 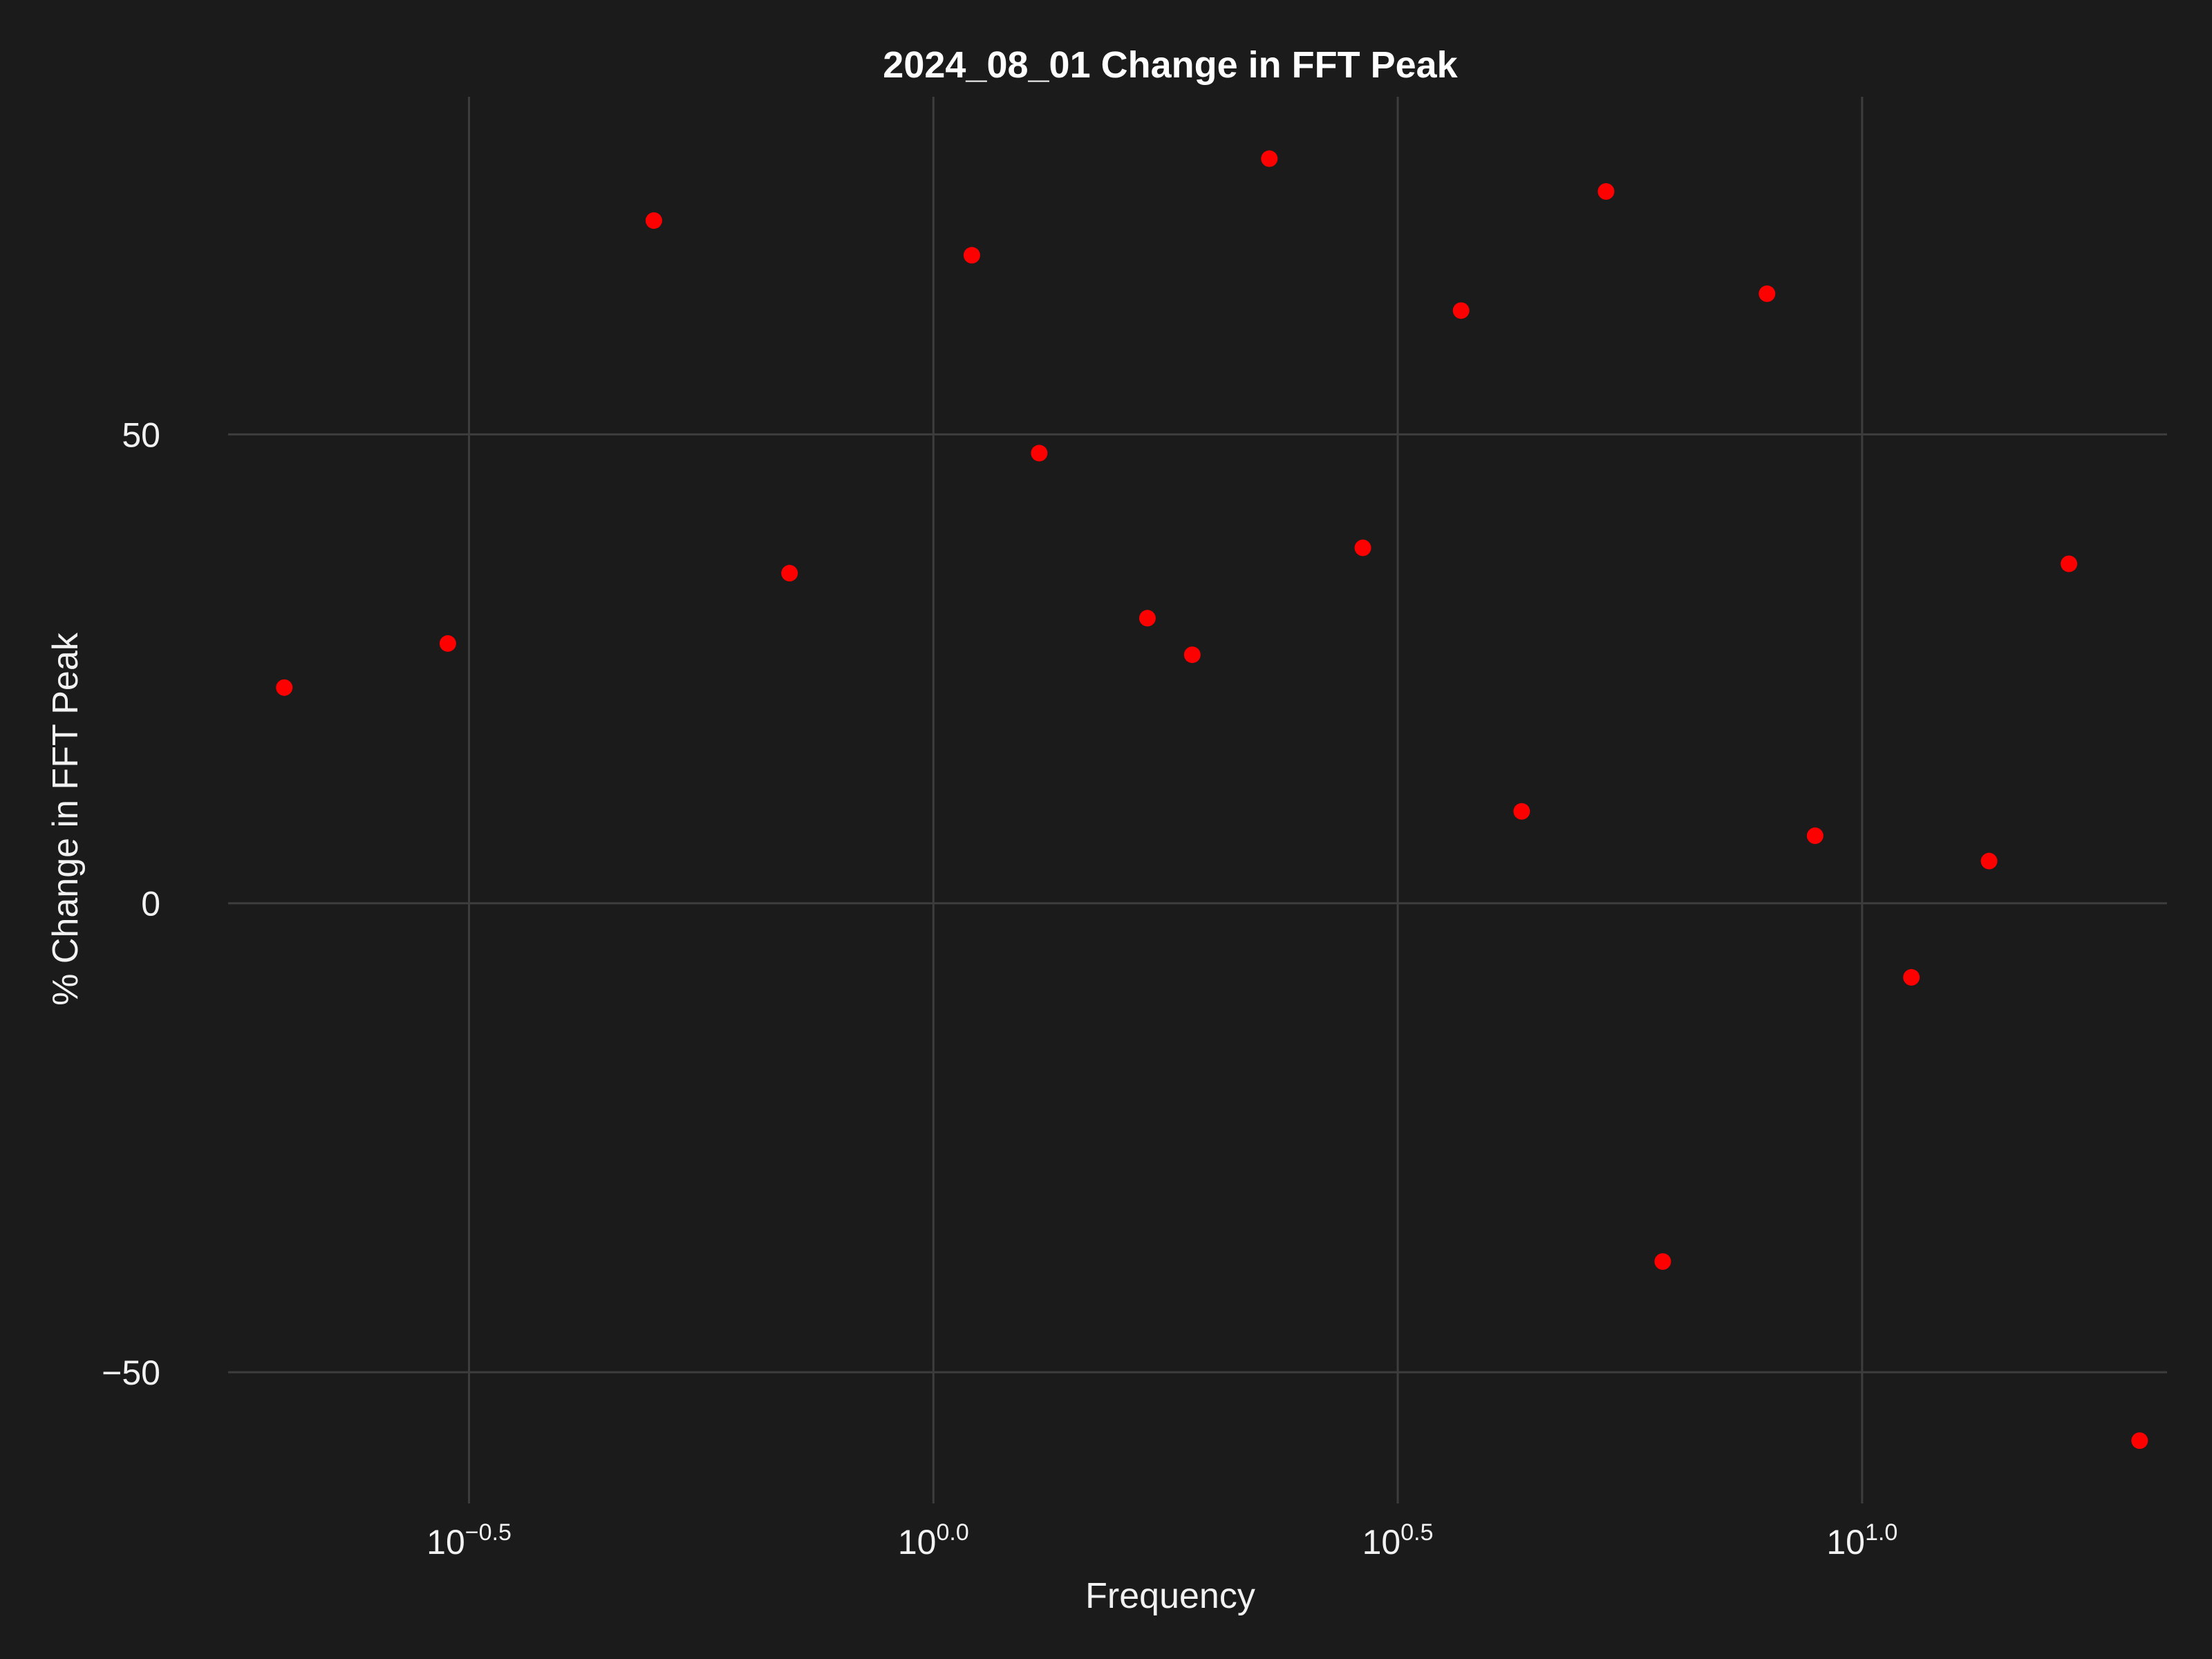 I want to click on x-tick-label: 100.0, so click(x=934, y=1540).